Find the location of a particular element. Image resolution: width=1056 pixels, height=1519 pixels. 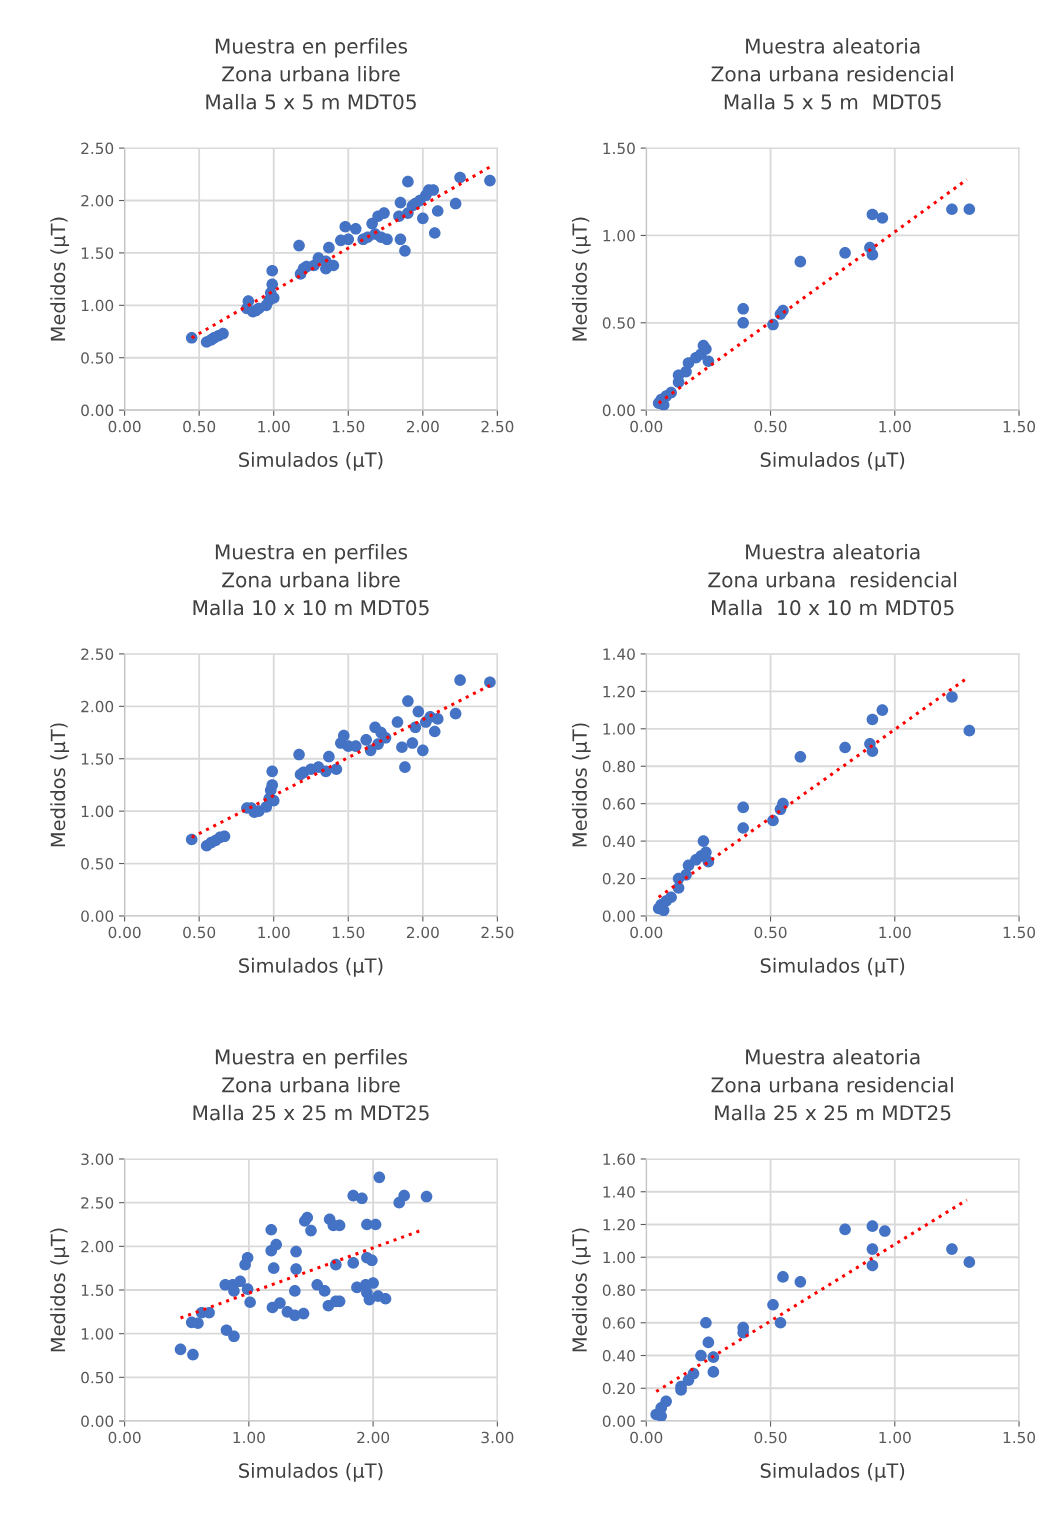

chart-title: Muestra aleatoria Zona urbana residencial Malla 25 x 25 m MDT25 is located at coordinates (832, 1084).